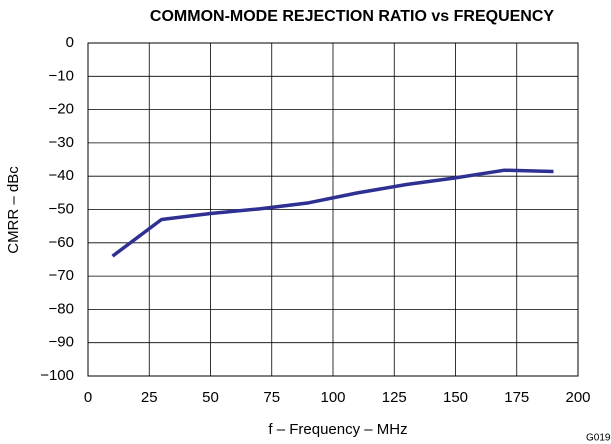 The height and width of the screenshot is (444, 611). I want to click on x-tick-label: 50, so click(210, 397).